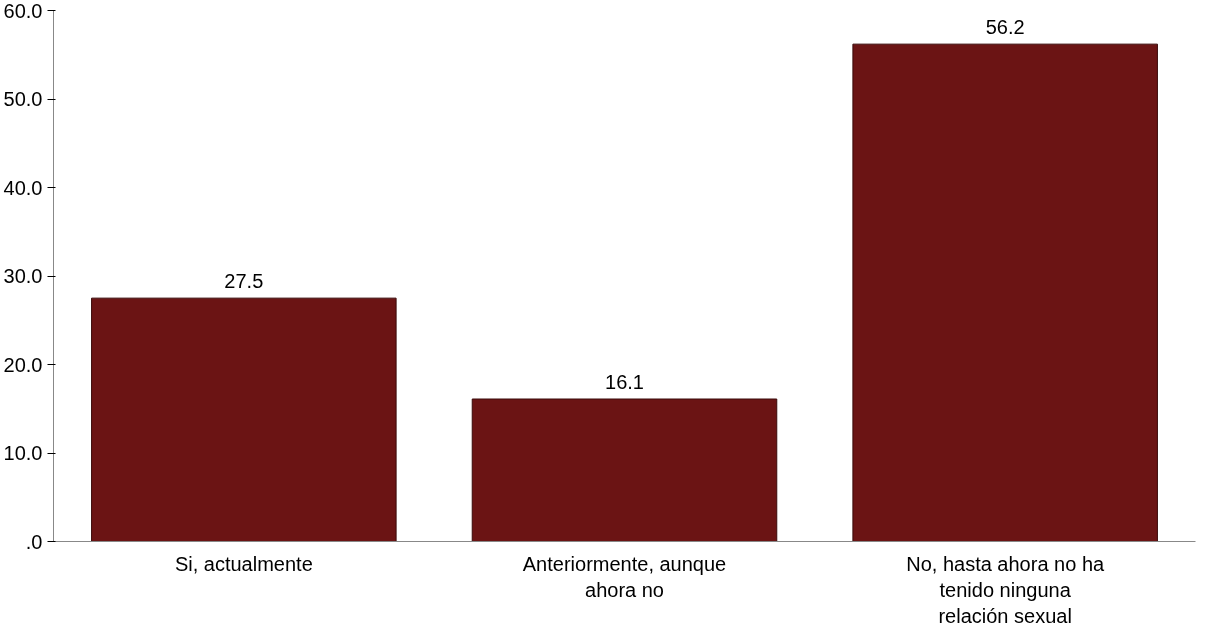  What do you see at coordinates (23, 99) in the screenshot?
I see `y-tick-label: 50.0` at bounding box center [23, 99].